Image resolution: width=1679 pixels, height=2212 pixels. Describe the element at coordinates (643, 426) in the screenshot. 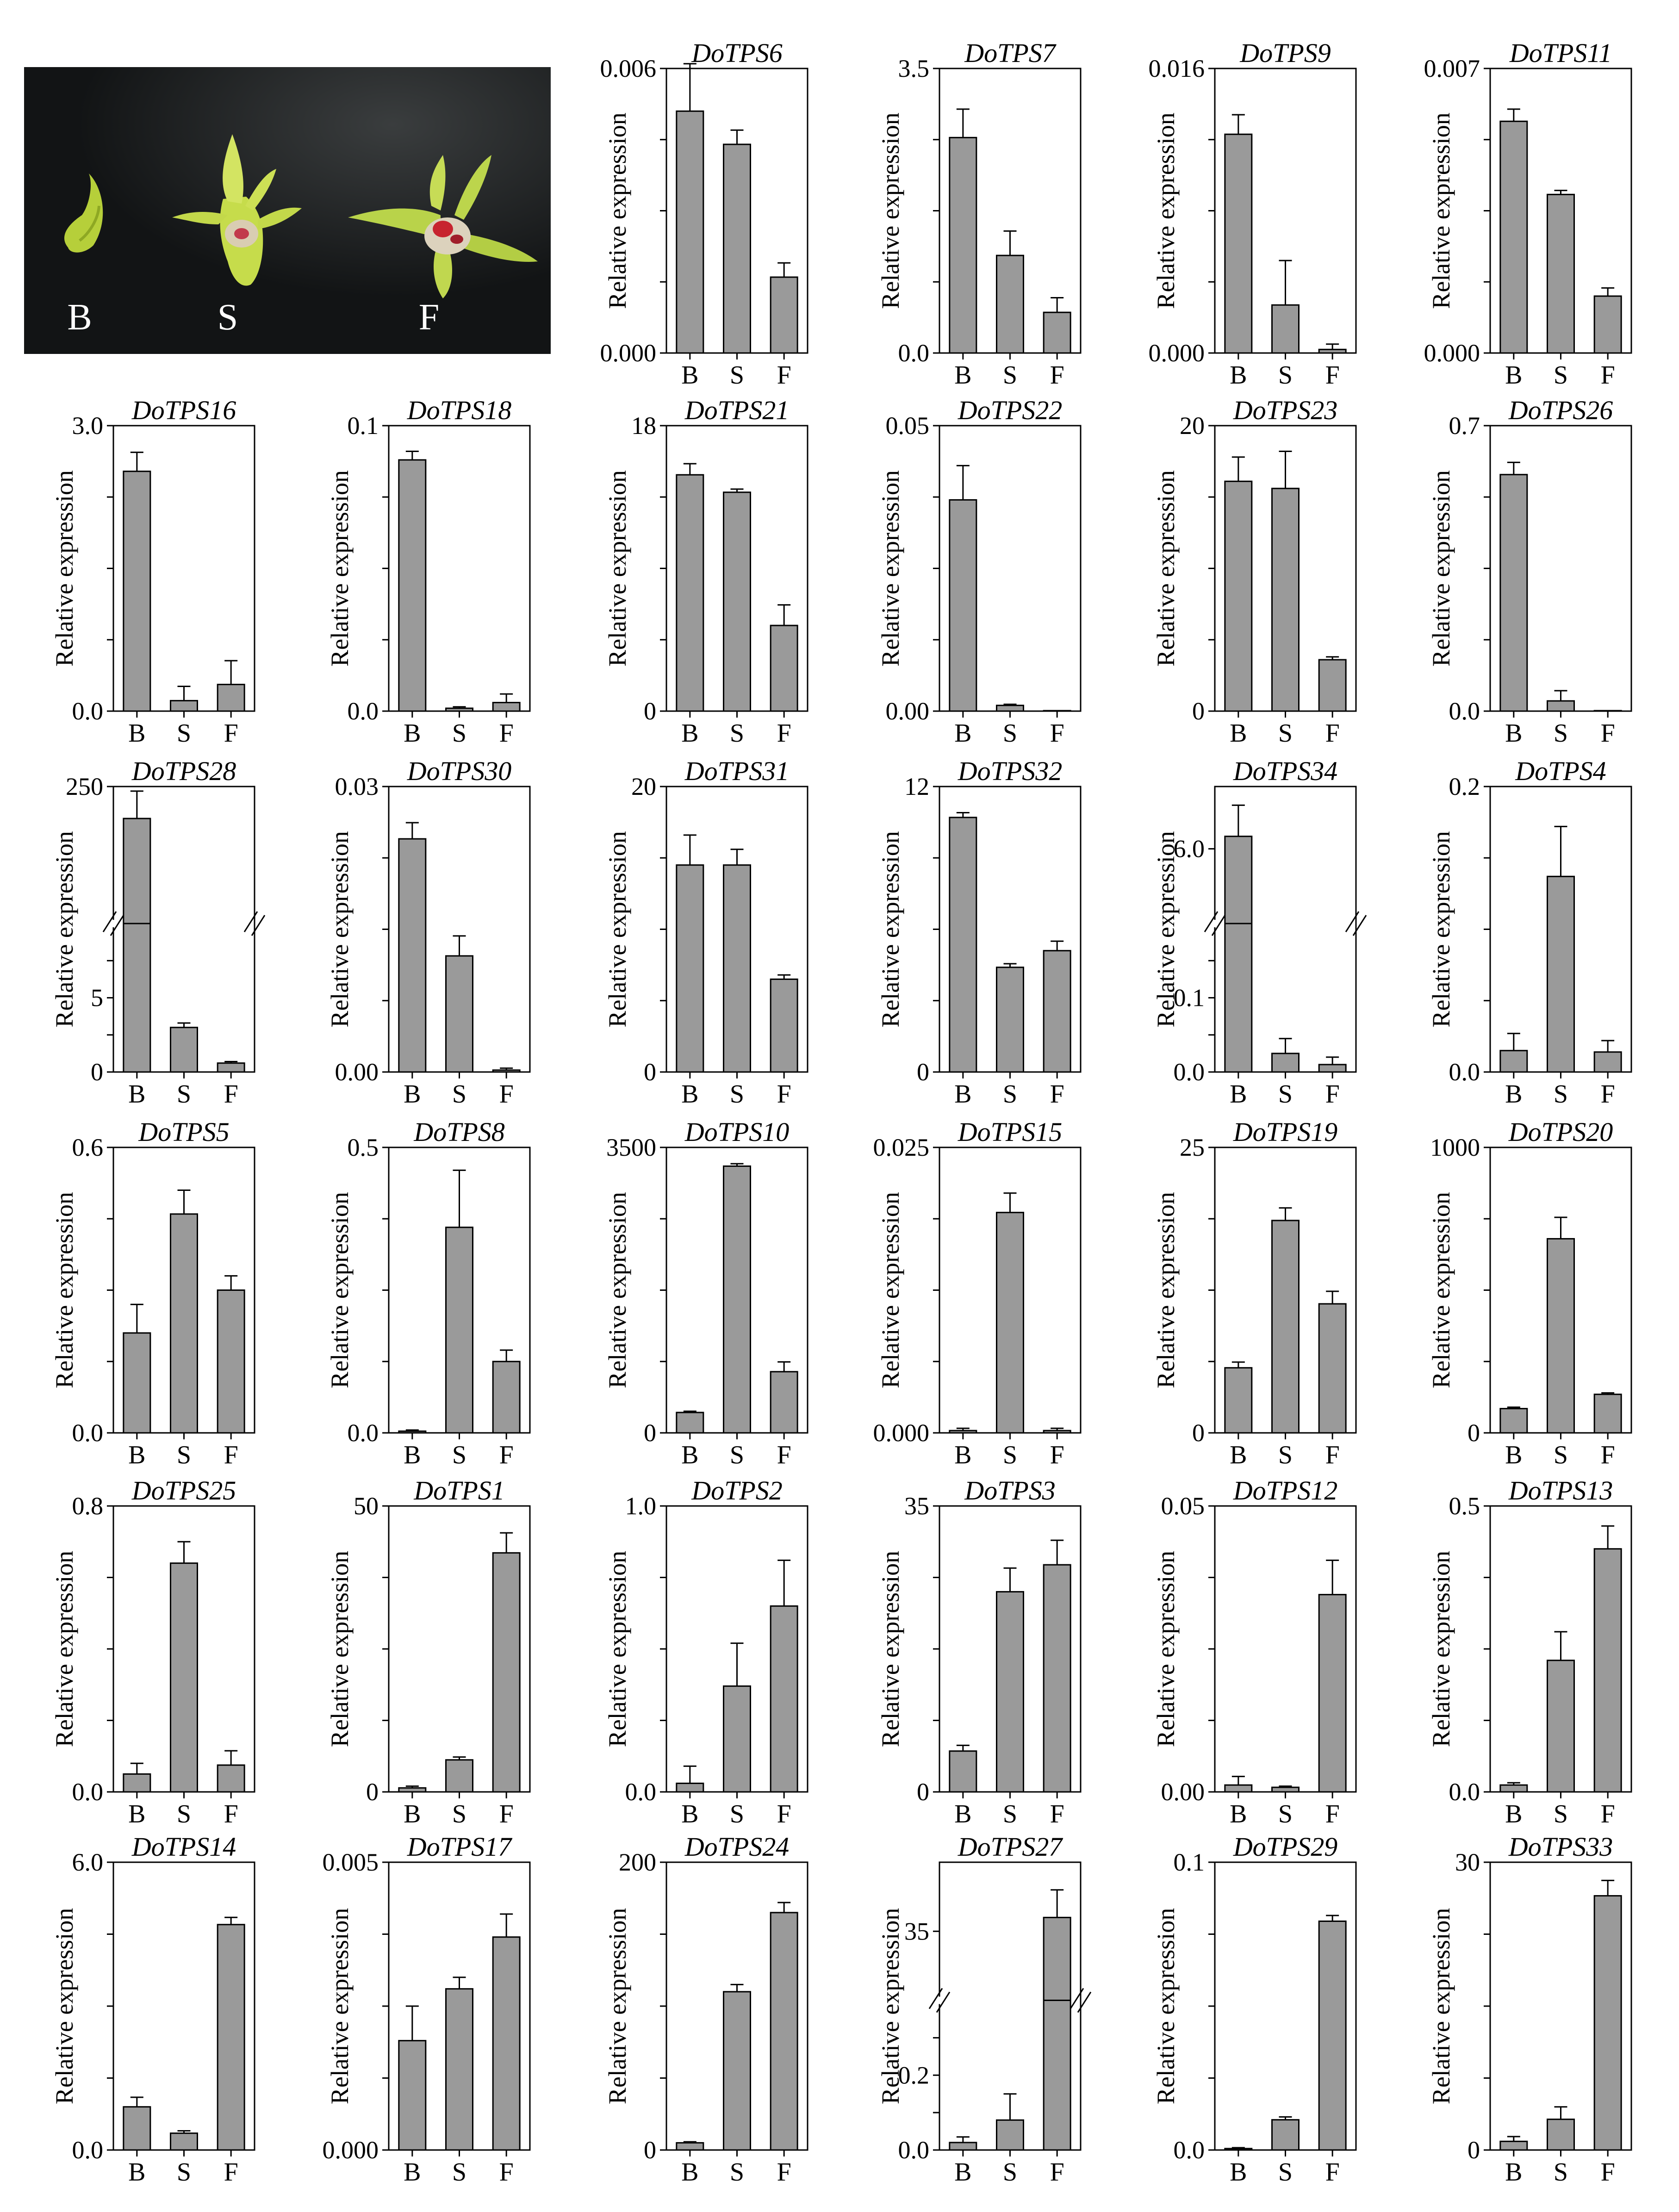

I see `y-tick-label: 18` at that location.